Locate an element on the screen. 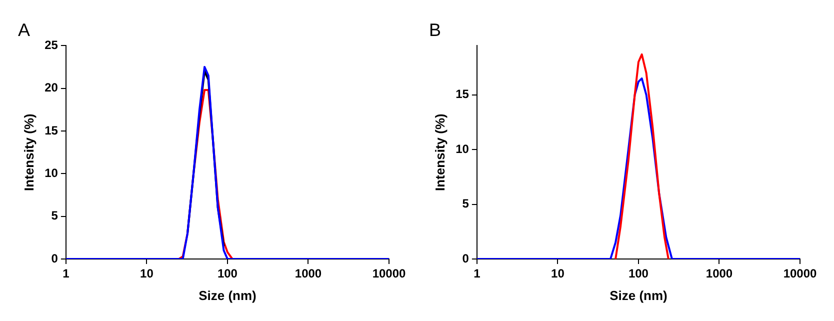 This screenshot has width=834, height=321. y-tick-label: 20 is located at coordinates (51, 87).